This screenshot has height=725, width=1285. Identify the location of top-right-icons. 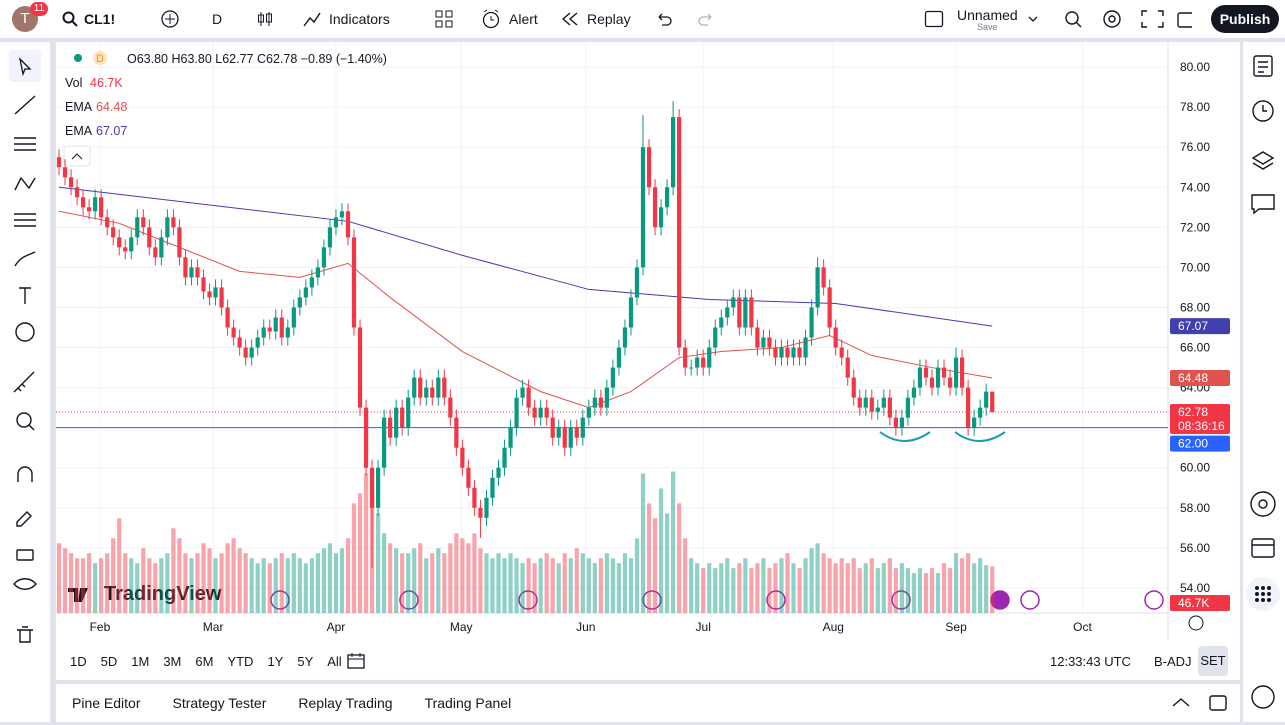
(1127, 19).